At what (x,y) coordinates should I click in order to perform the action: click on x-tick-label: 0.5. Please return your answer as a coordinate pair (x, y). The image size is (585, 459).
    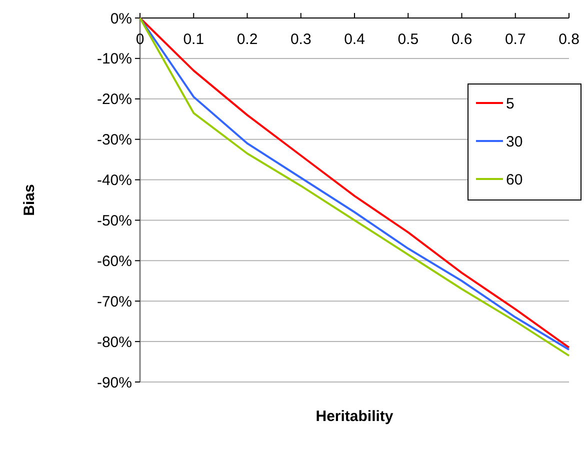
    Looking at the image, I should click on (408, 39).